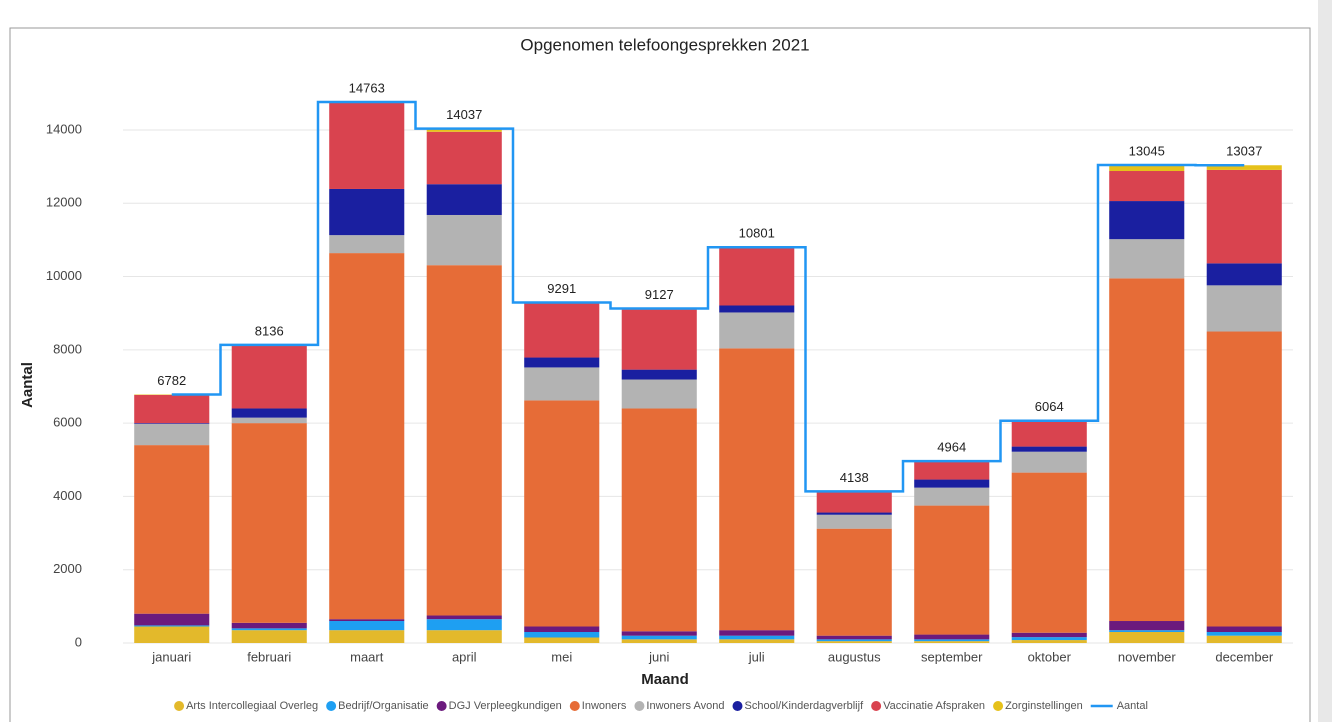 Image resolution: width=1332 pixels, height=727 pixels. I want to click on data-label: 6782, so click(171, 380).